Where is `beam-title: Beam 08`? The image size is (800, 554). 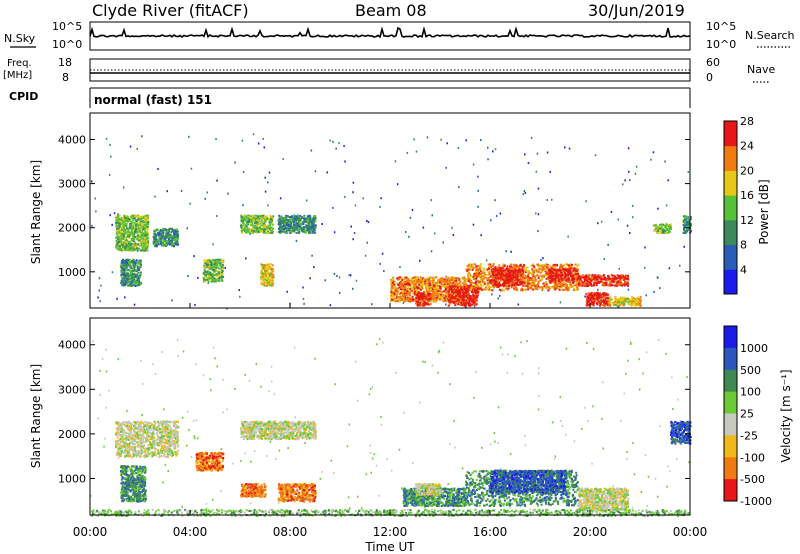
beam-title: Beam 08 is located at coordinates (391, 10).